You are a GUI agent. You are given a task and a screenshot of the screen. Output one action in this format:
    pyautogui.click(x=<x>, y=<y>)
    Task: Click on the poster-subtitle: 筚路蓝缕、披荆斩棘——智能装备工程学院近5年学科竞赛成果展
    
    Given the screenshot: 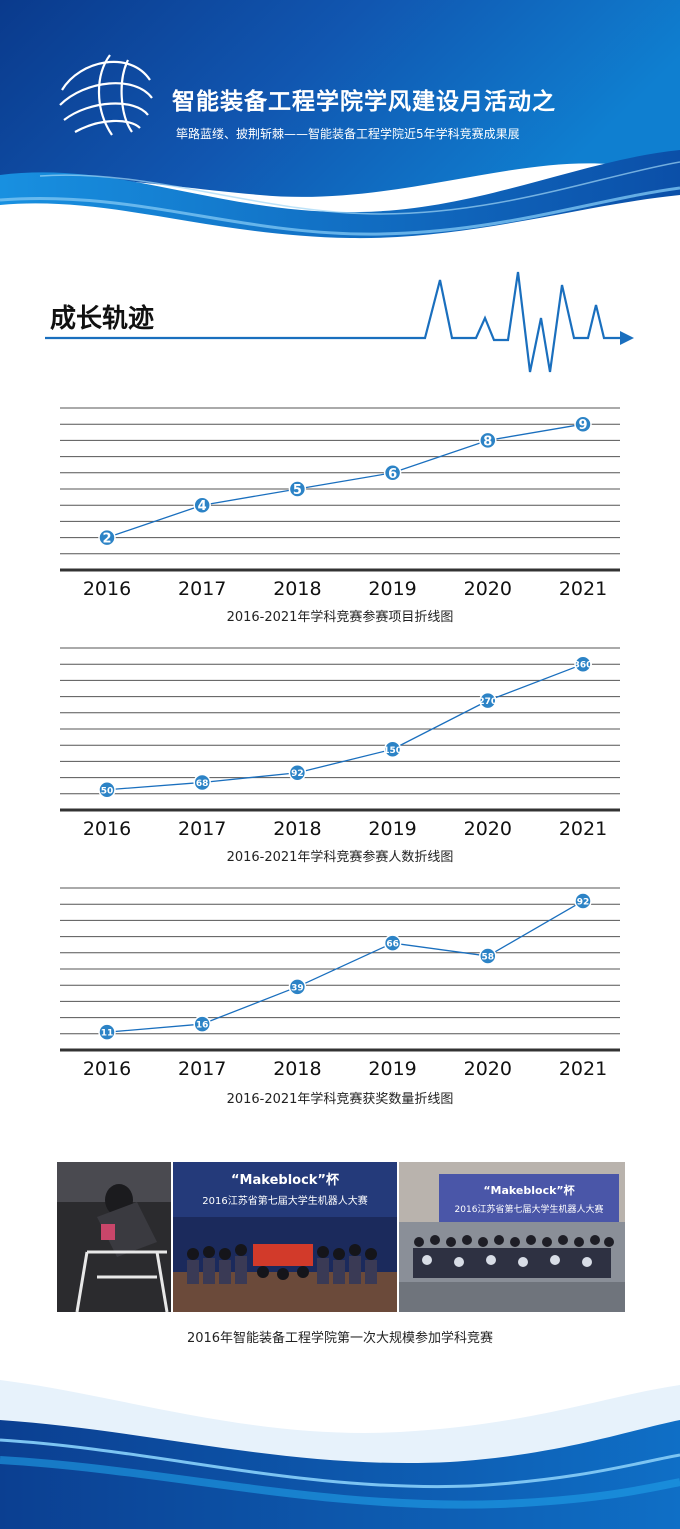 What is the action you would take?
    pyautogui.click(x=348, y=134)
    